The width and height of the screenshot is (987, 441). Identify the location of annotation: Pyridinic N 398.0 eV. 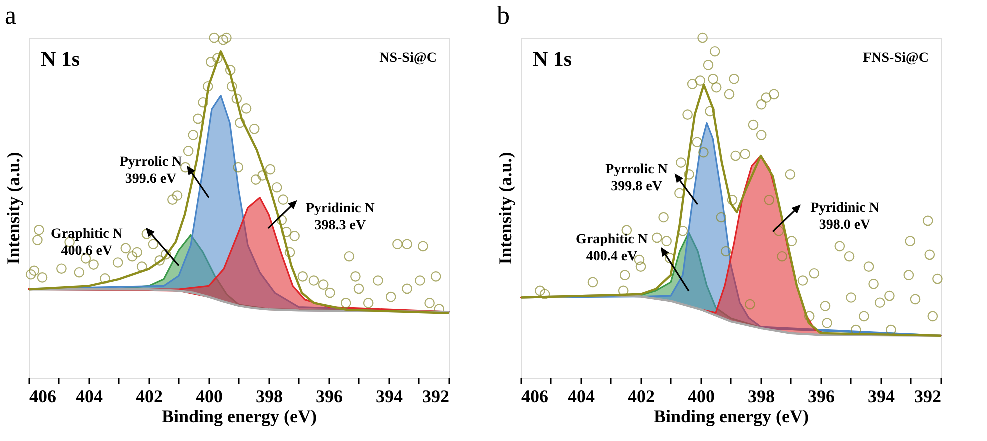
(845, 216).